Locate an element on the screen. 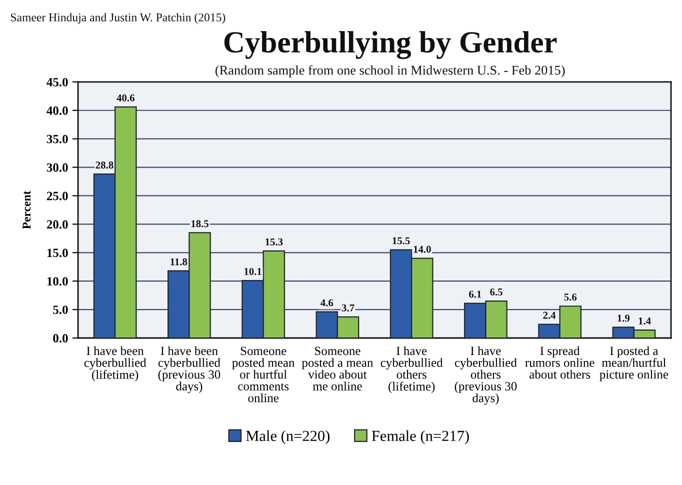 This screenshot has width=682, height=485. data-label: 1.4 is located at coordinates (644, 321).